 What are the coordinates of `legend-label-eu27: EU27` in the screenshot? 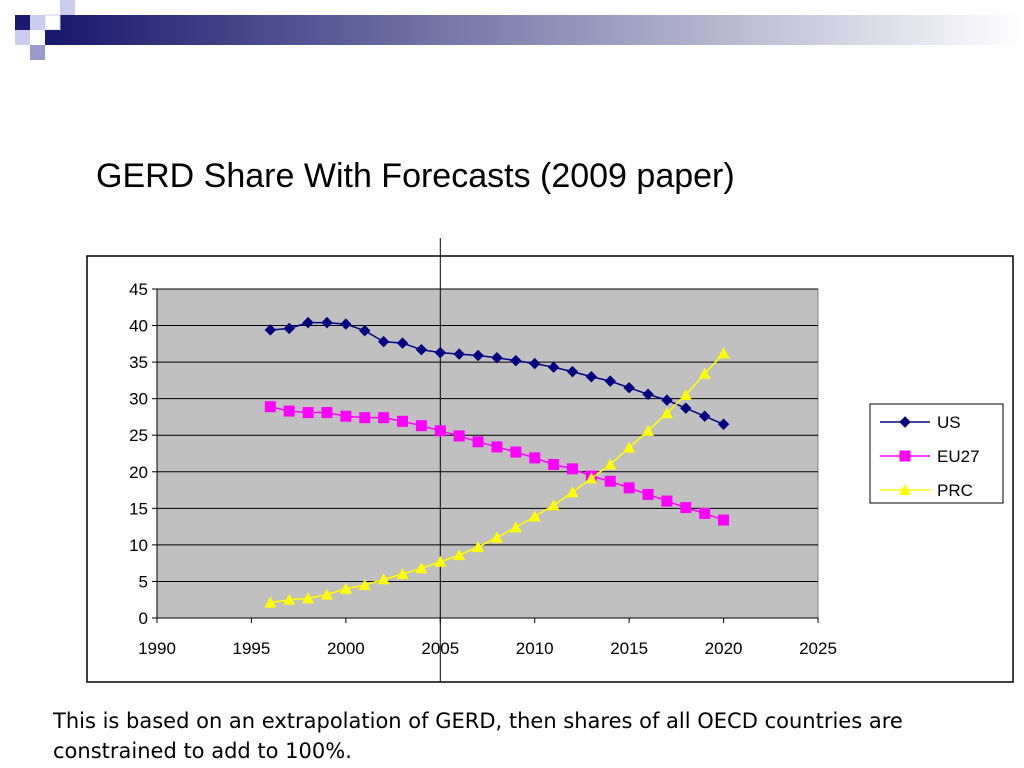 It's located at (958, 456).